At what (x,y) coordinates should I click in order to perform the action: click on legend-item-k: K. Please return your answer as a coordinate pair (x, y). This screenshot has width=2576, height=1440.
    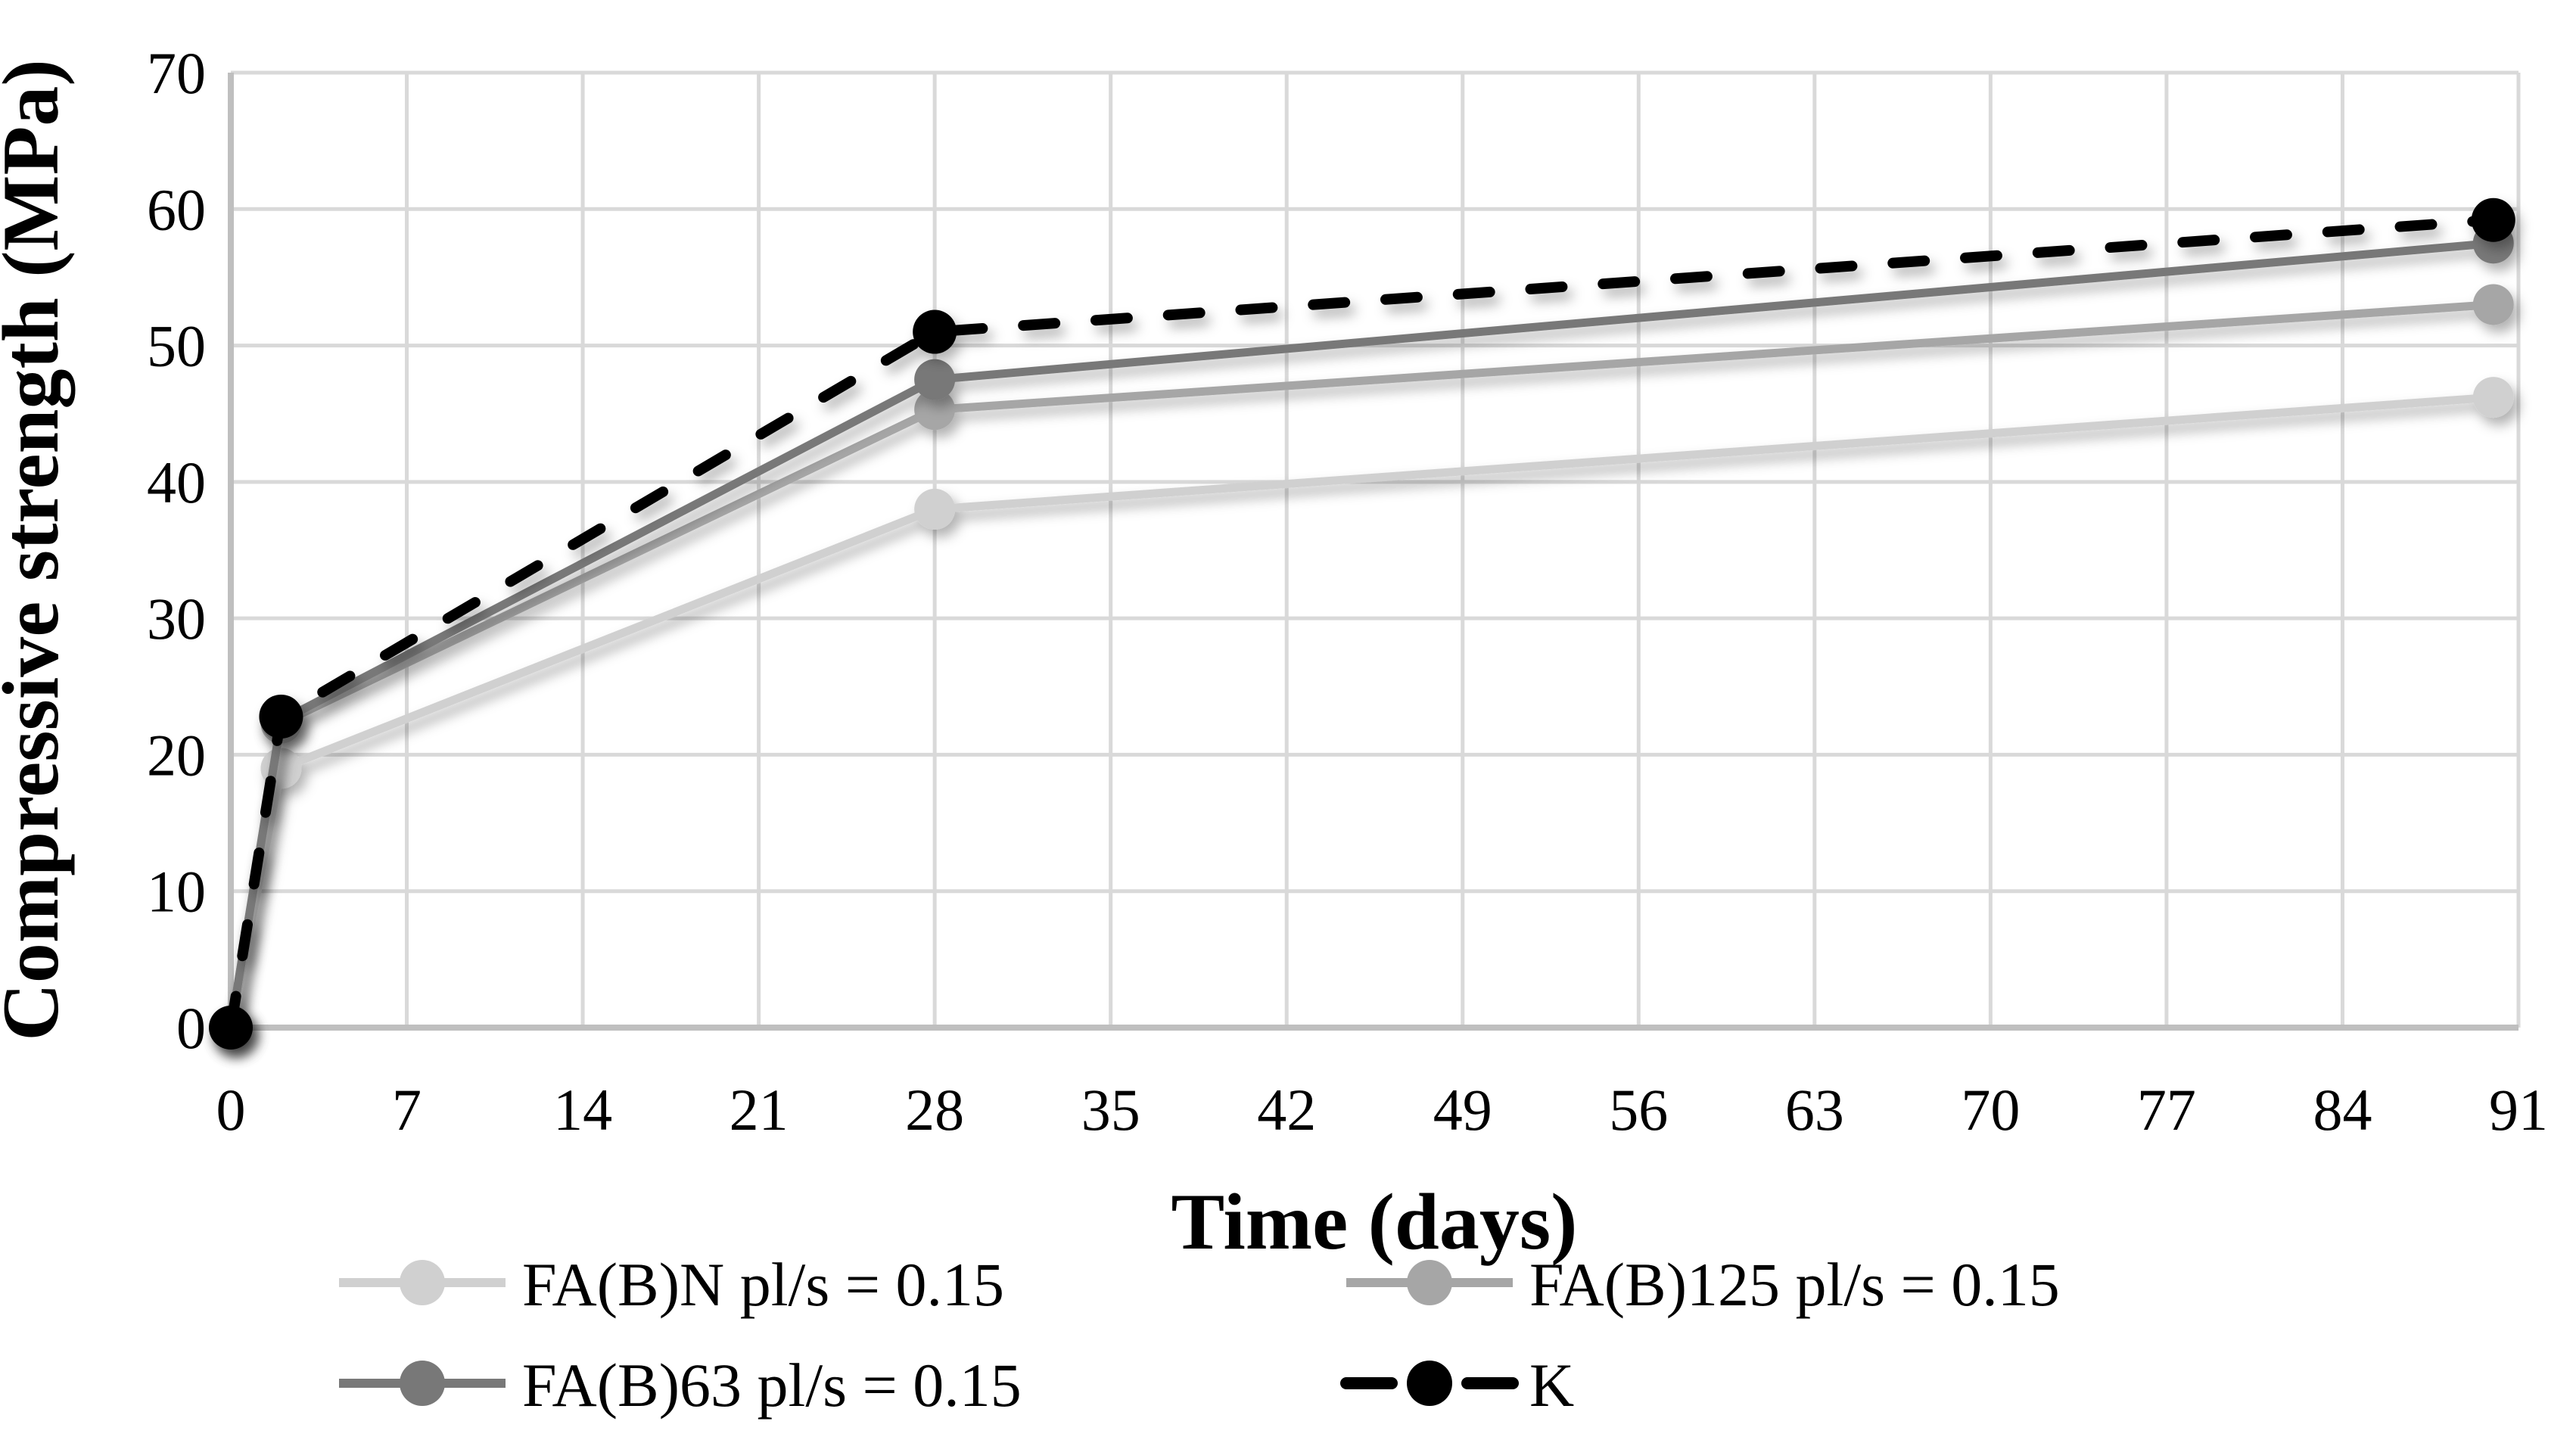
    Looking at the image, I should click on (1457, 1386).